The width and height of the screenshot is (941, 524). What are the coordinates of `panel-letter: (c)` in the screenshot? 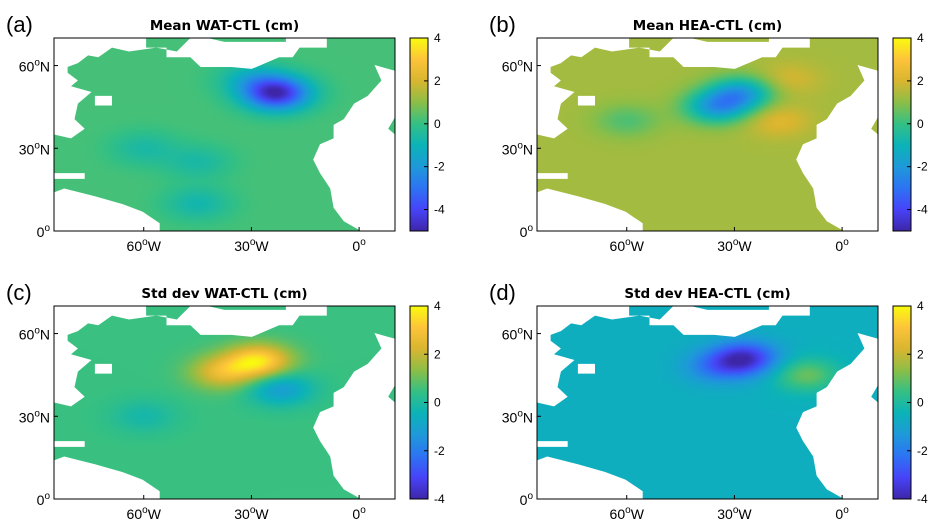 It's located at (19, 292).